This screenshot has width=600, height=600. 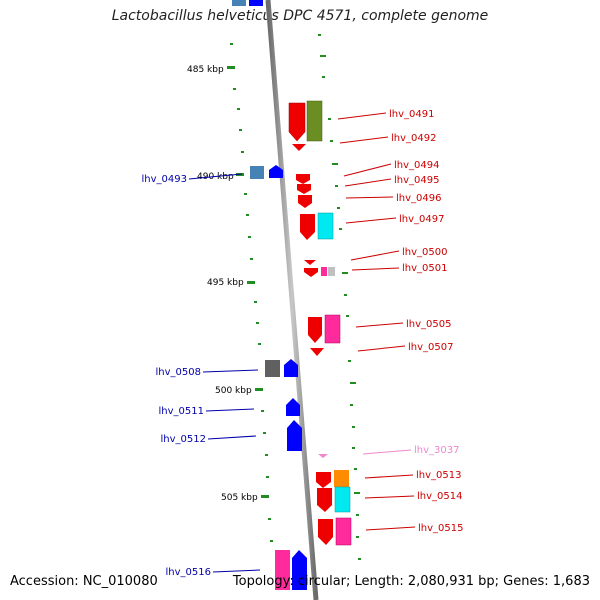 I want to click on accession-label: Accession: NC_010080, so click(x=84, y=581).